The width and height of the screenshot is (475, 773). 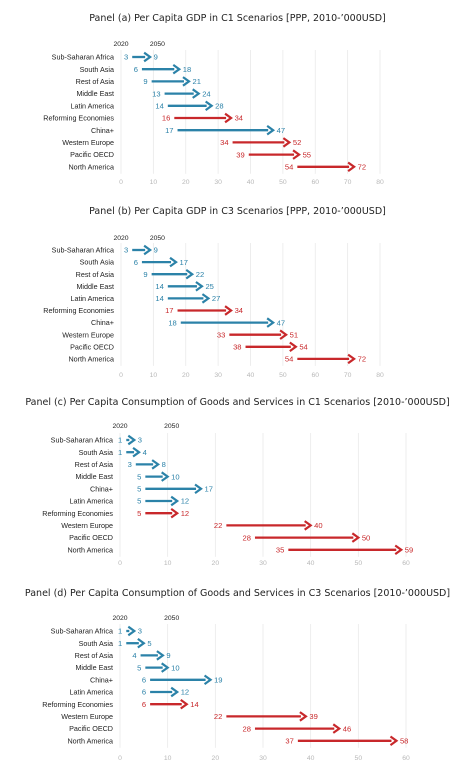 What do you see at coordinates (194, 704) in the screenshot?
I see `end-value-label: 14` at bounding box center [194, 704].